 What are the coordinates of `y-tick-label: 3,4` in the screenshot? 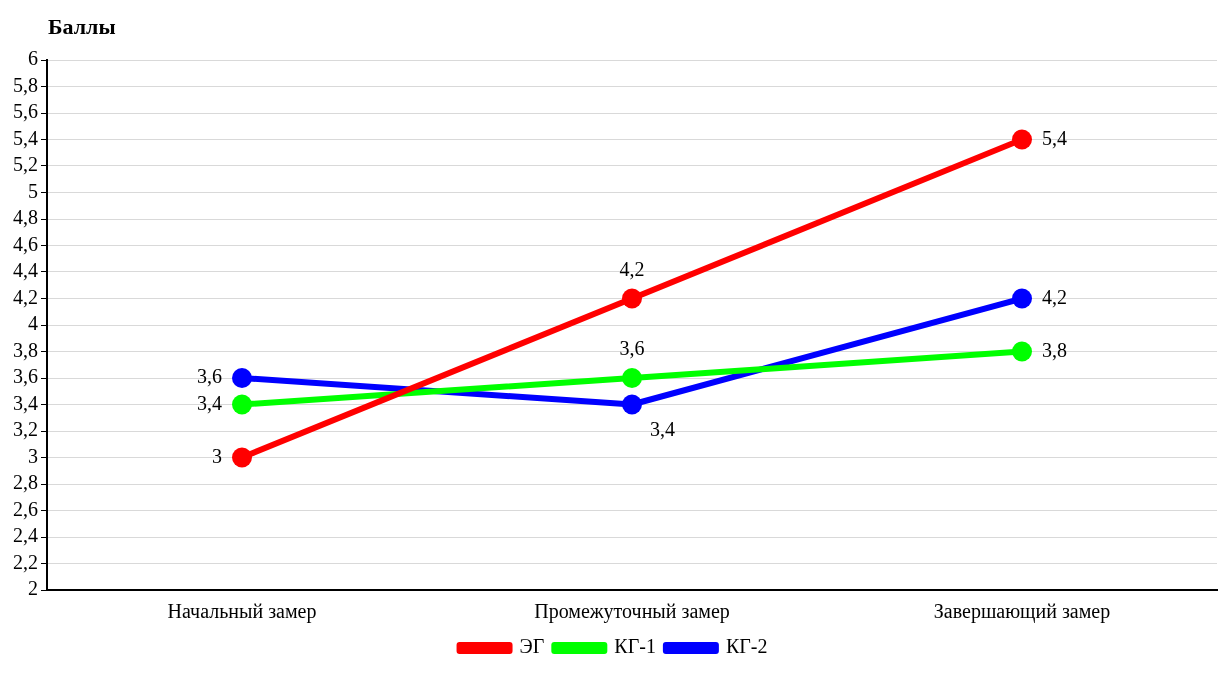 It's located at (25, 402).